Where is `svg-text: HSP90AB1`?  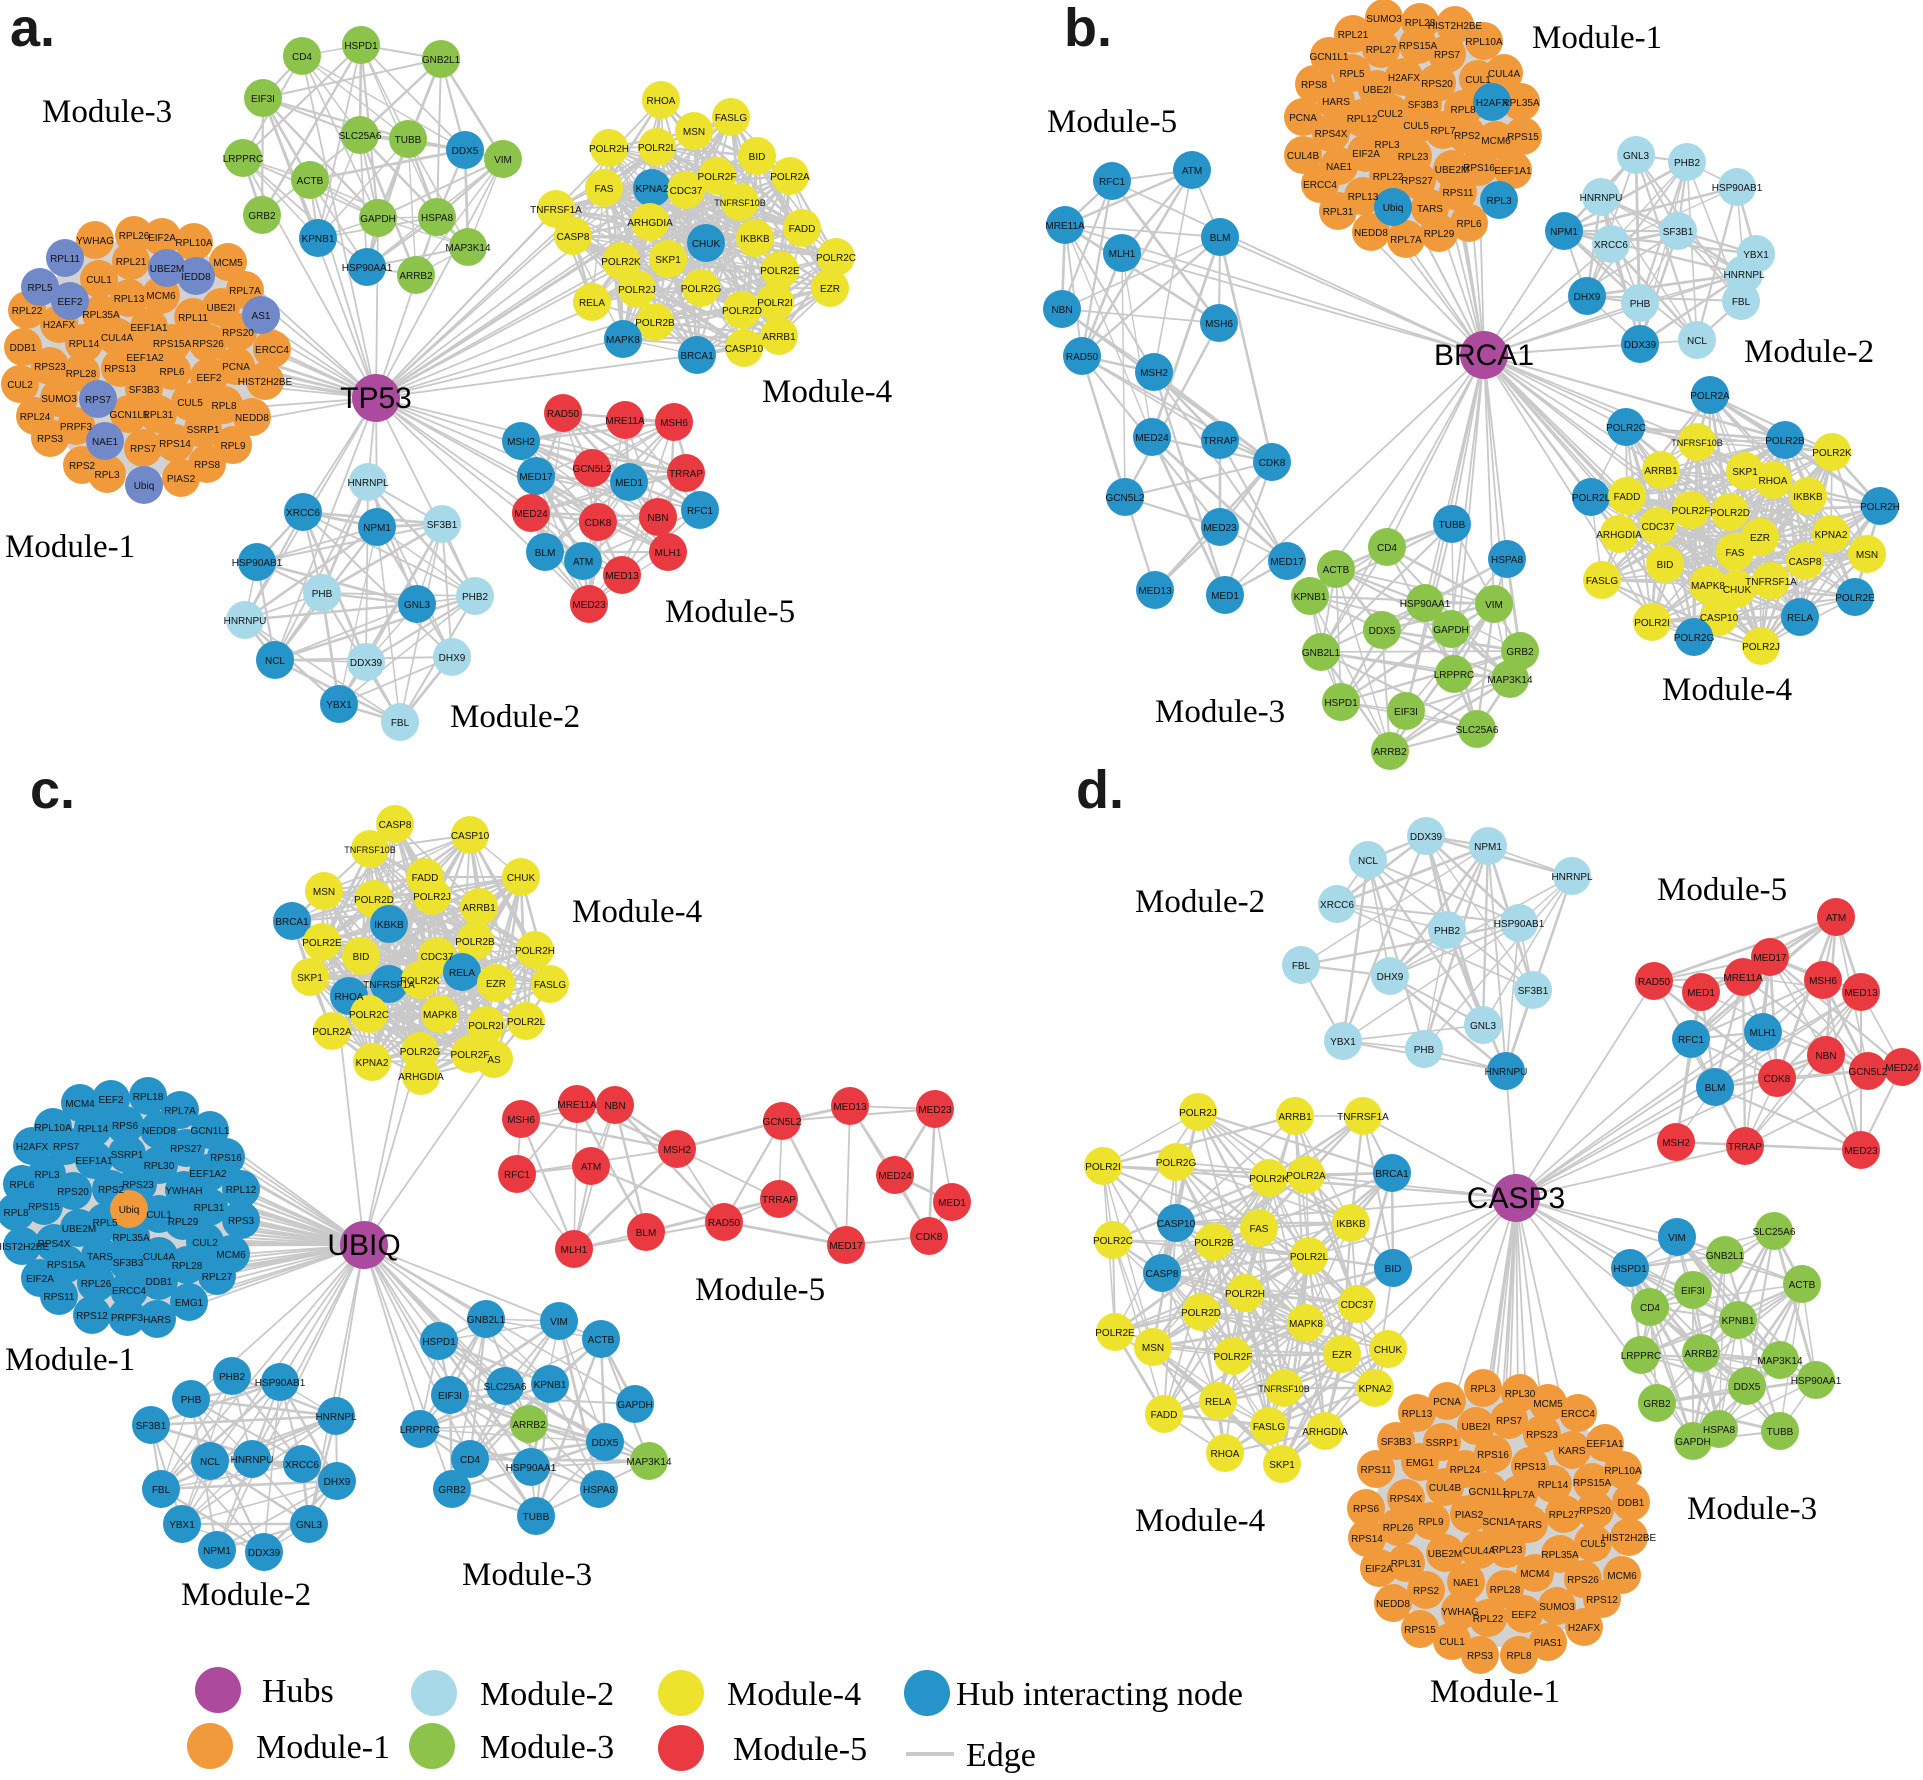 svg-text: HSP90AB1 is located at coordinates (1737, 188).